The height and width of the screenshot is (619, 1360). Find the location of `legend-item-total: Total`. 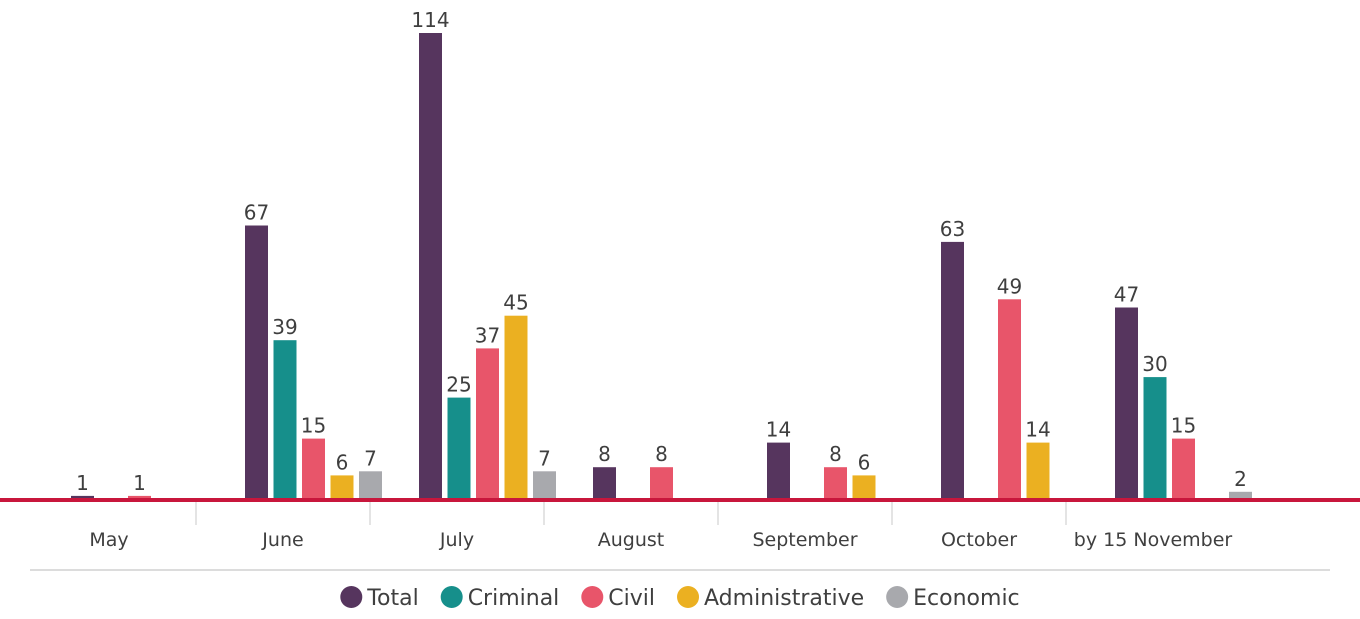

legend-item-total: Total is located at coordinates (379, 598).